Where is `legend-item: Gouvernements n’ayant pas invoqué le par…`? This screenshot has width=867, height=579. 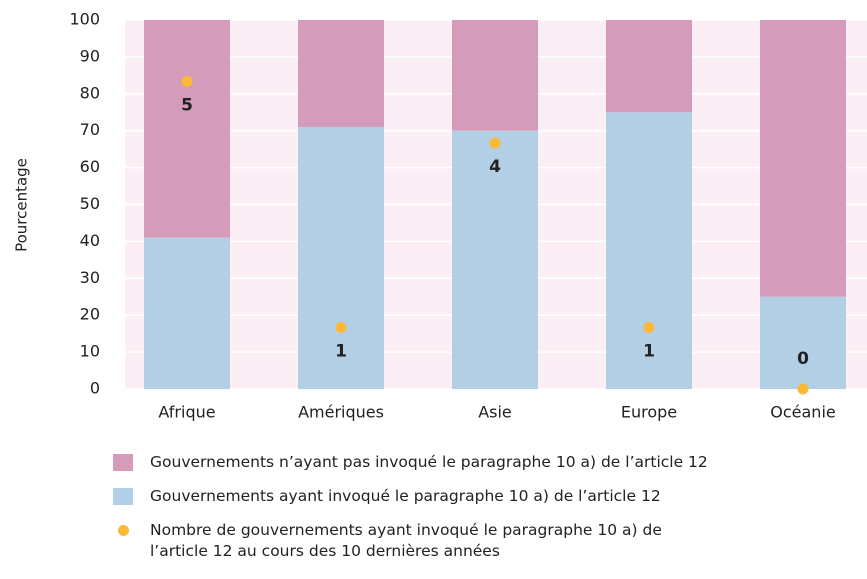
legend-item: Gouvernements n’ayant pas invoqué le par… is located at coordinates (411, 462).